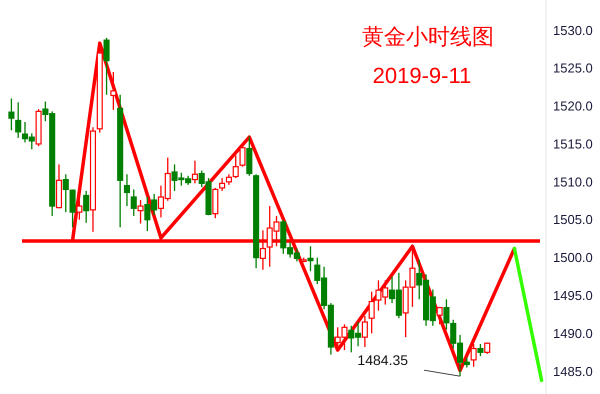  What do you see at coordinates (573, 371) in the screenshot?
I see `y-tick-label: 1485.0` at bounding box center [573, 371].